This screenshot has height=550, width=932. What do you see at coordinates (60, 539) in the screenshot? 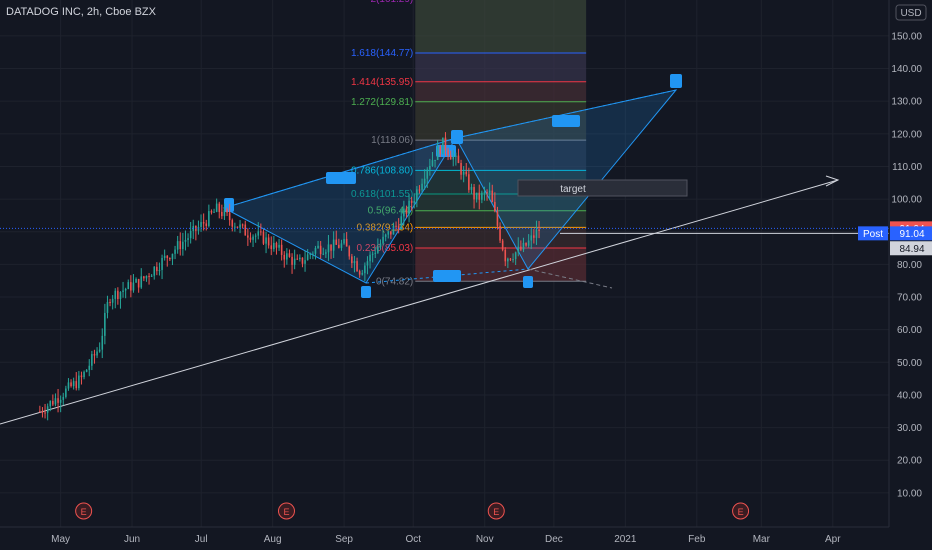
I see `time-tick-label: May` at bounding box center [60, 539].